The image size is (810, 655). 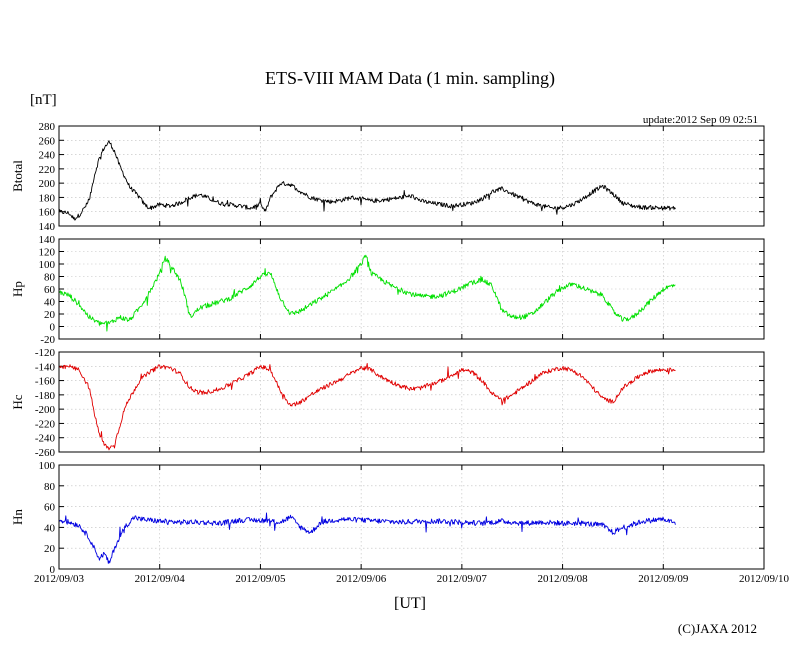 What do you see at coordinates (45, 353) in the screenshot?
I see `y-tick-label: -120` at bounding box center [45, 353].